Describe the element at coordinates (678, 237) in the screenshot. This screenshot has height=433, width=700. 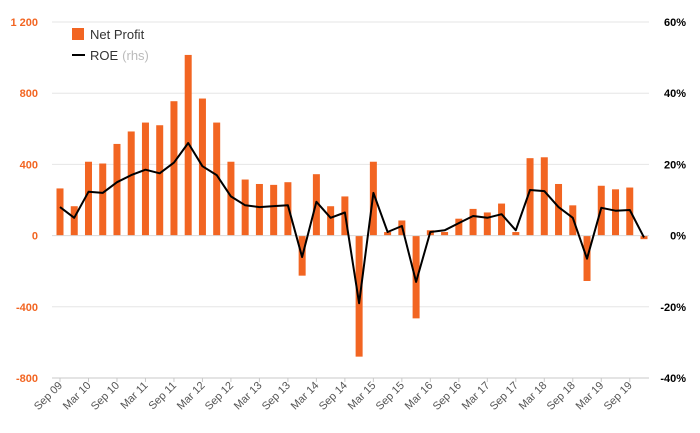
I see `right-y-tick-label: 0%` at that location.